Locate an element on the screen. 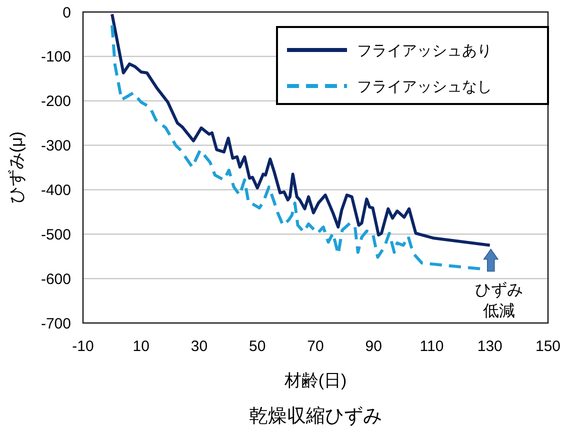  y-tick-label: -100 is located at coordinates (55, 57).